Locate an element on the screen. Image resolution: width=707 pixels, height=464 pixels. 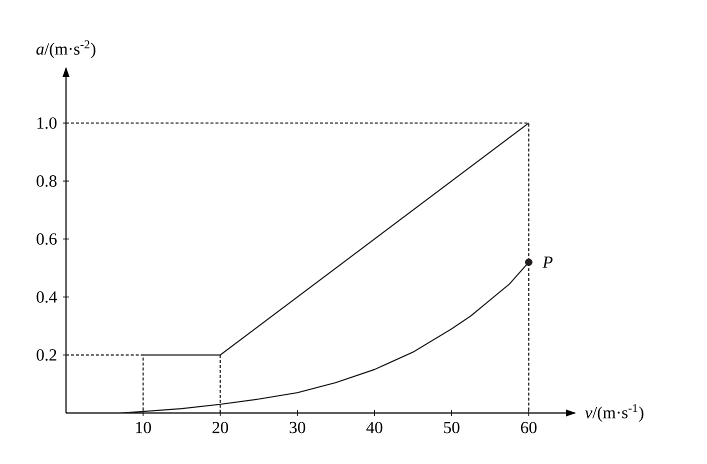
x-axis-title: v/(m·s$^{-1}$) is located at coordinates (614, 413).